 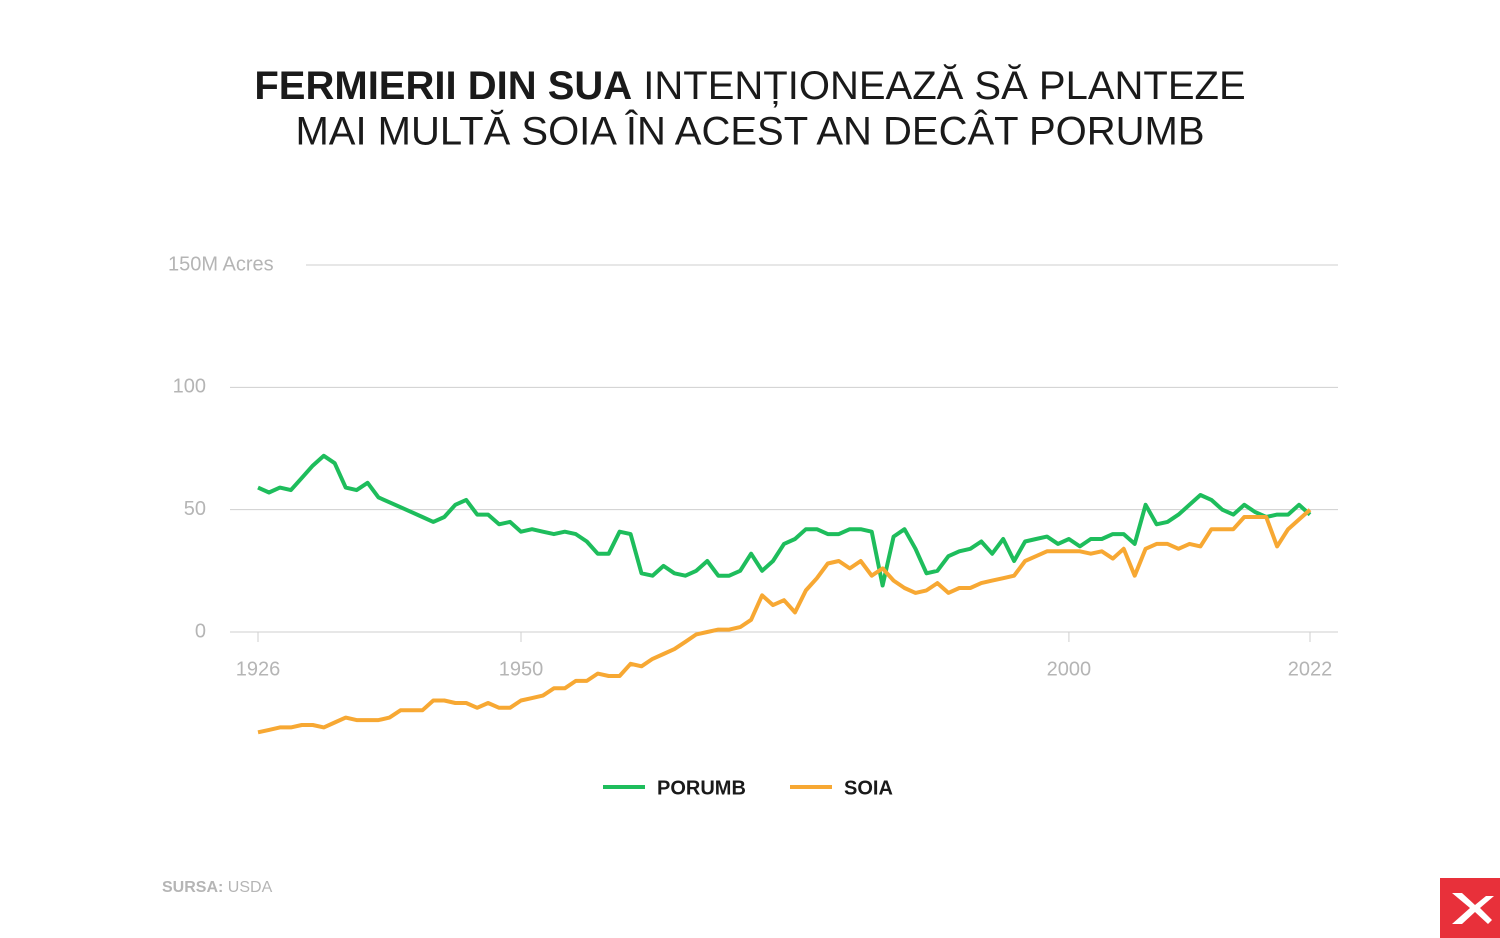 I want to click on y-tick-label: 0, so click(x=200, y=631).